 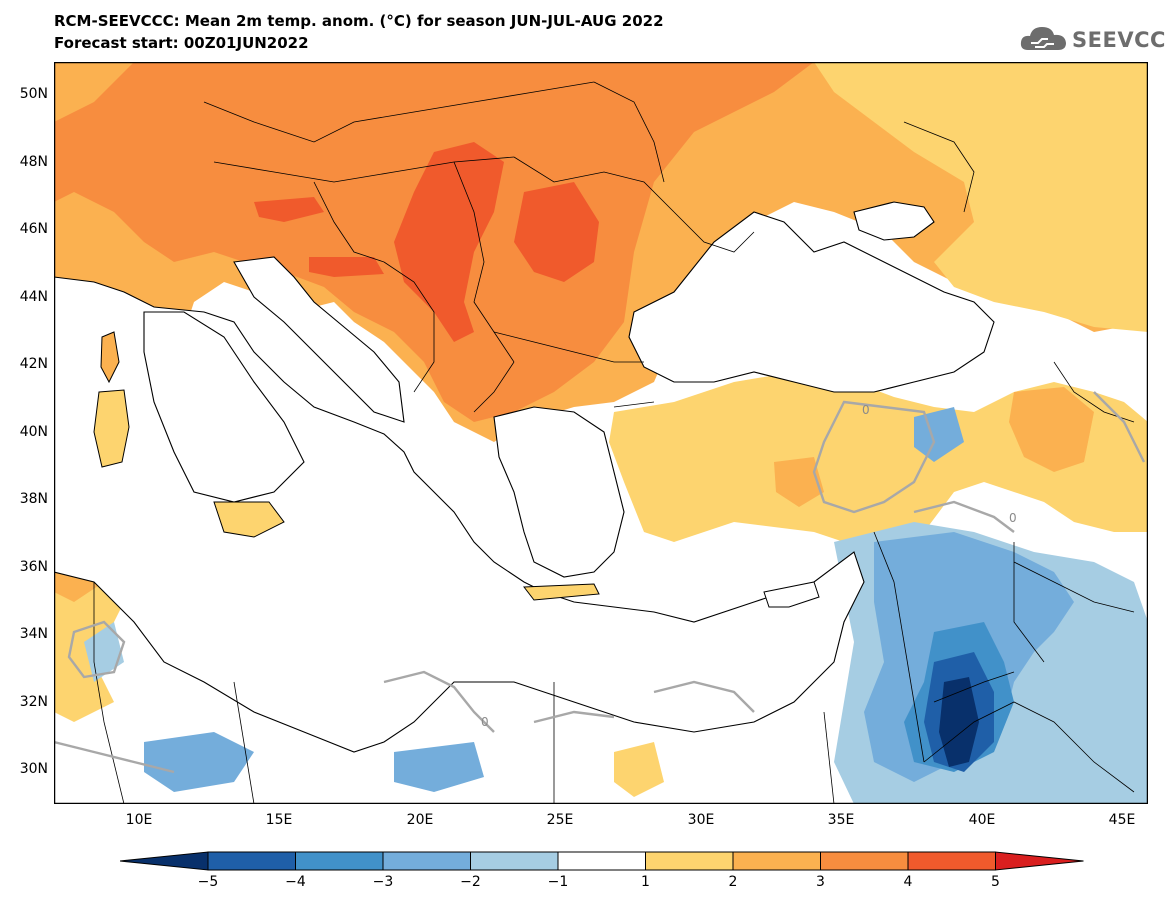 I want to click on anomaly-2-3-anatolia, so click(x=799, y=482).